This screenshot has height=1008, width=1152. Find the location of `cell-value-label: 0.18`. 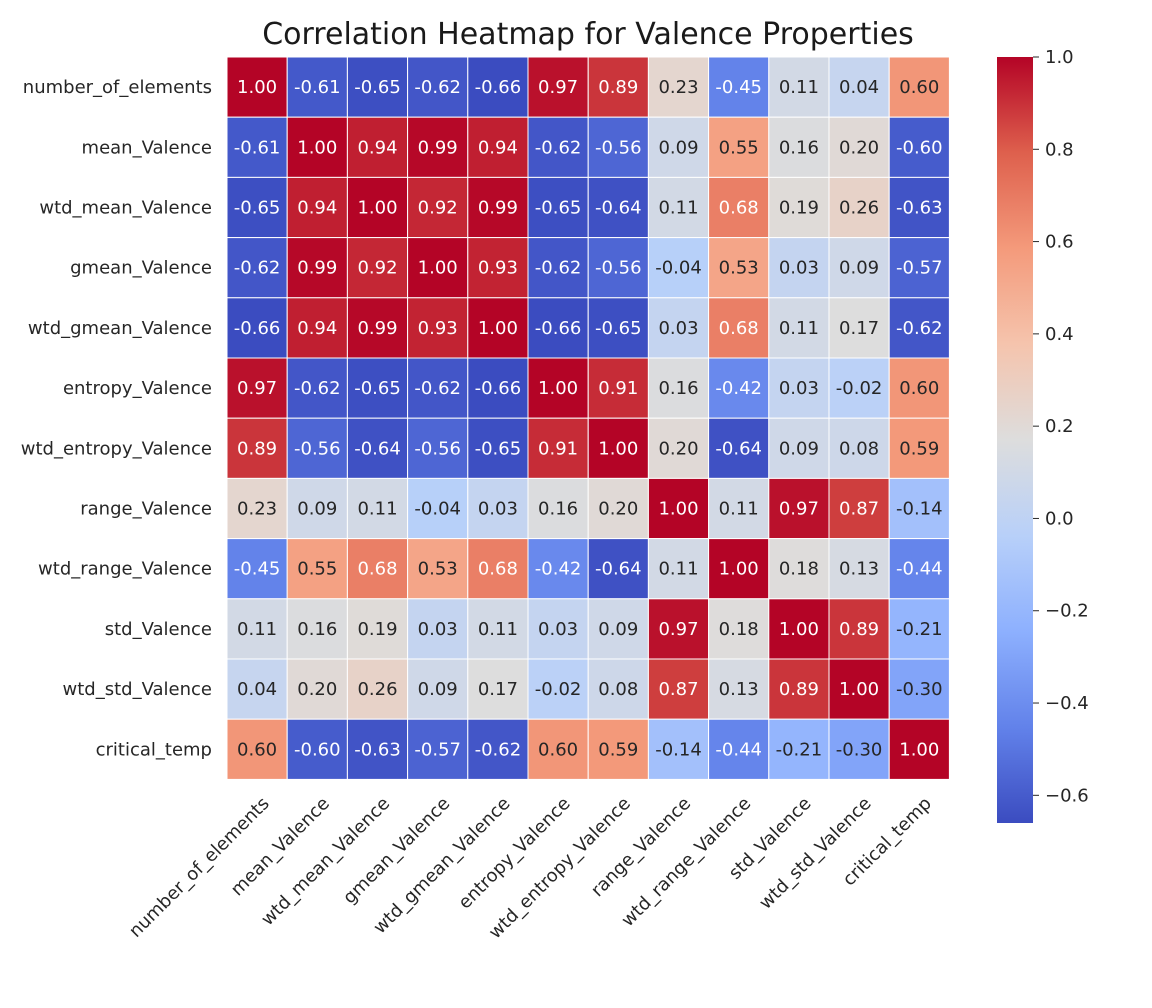

cell-value-label: 0.18 is located at coordinates (739, 629).